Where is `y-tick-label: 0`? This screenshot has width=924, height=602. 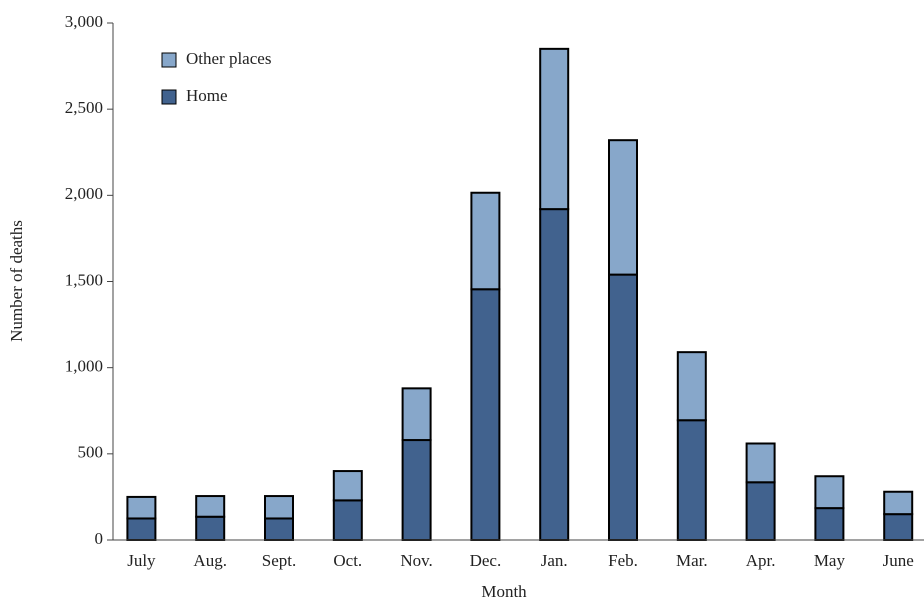
y-tick-label: 0 is located at coordinates (99, 538).